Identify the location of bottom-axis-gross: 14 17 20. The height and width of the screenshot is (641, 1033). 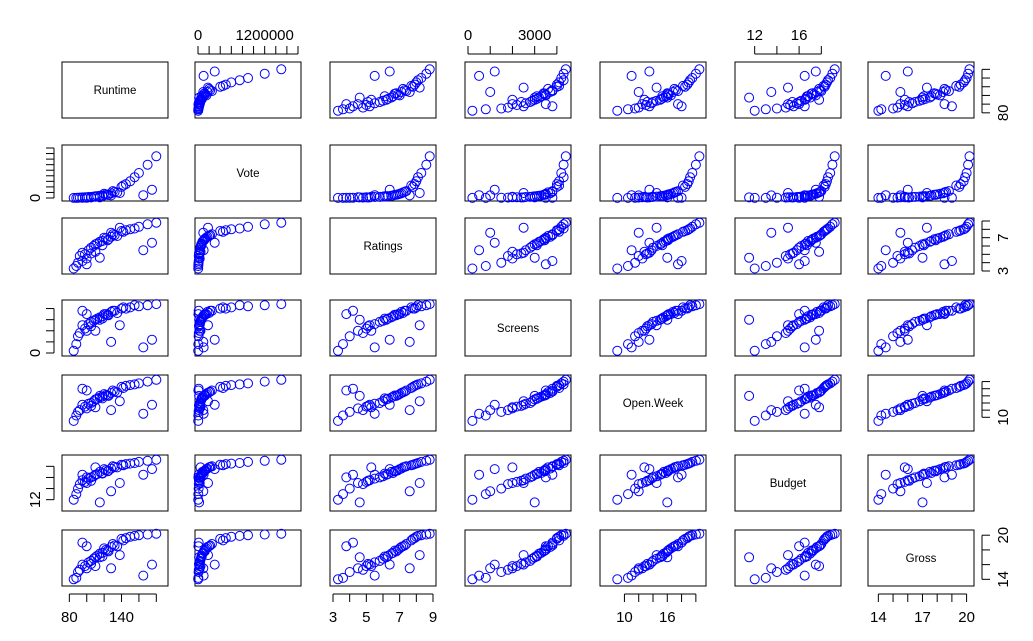
(922, 609).